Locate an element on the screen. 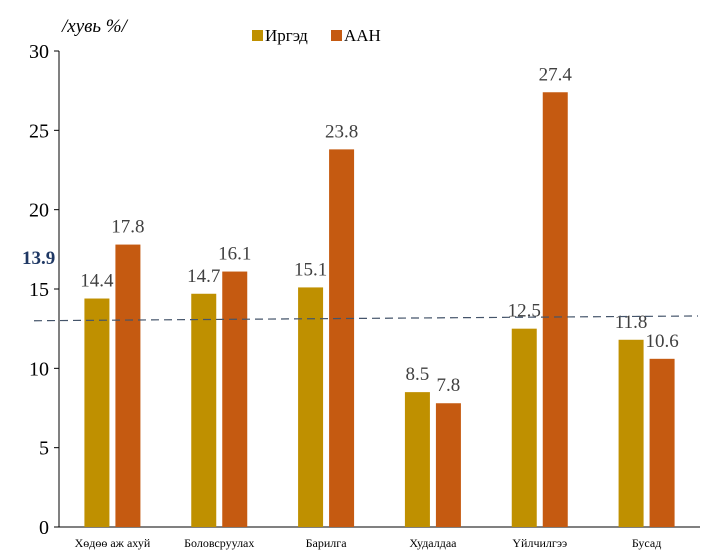  average-reference-line is located at coordinates (366, 318).